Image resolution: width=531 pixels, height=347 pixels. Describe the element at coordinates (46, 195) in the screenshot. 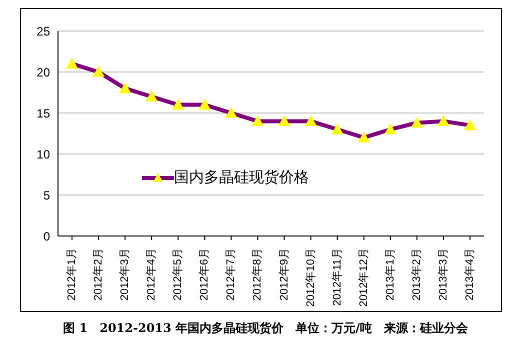

I see `y-tick-label: 5` at that location.